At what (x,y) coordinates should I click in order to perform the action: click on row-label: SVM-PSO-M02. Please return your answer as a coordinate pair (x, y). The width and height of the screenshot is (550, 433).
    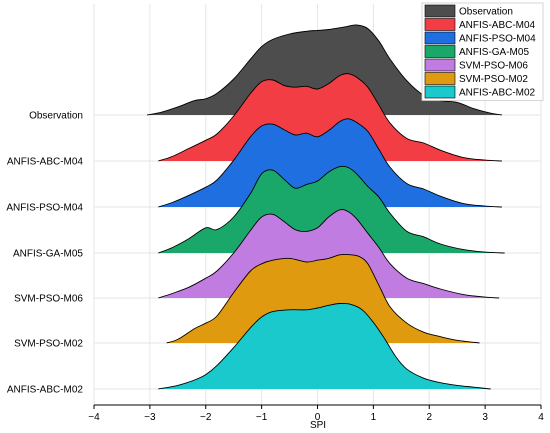
    Looking at the image, I should click on (48, 344).